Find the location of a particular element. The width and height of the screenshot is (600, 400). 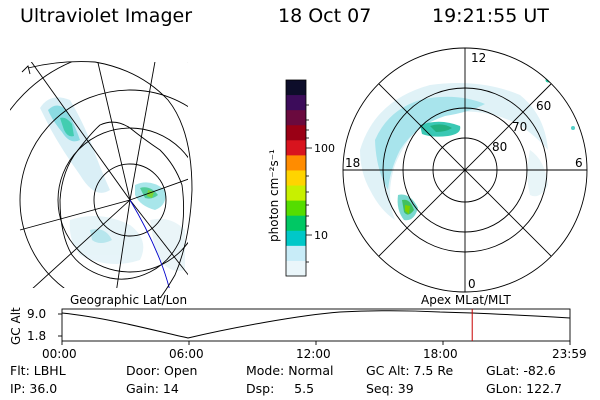

alt-xtick-0600: 06:00 is located at coordinates (186, 354).